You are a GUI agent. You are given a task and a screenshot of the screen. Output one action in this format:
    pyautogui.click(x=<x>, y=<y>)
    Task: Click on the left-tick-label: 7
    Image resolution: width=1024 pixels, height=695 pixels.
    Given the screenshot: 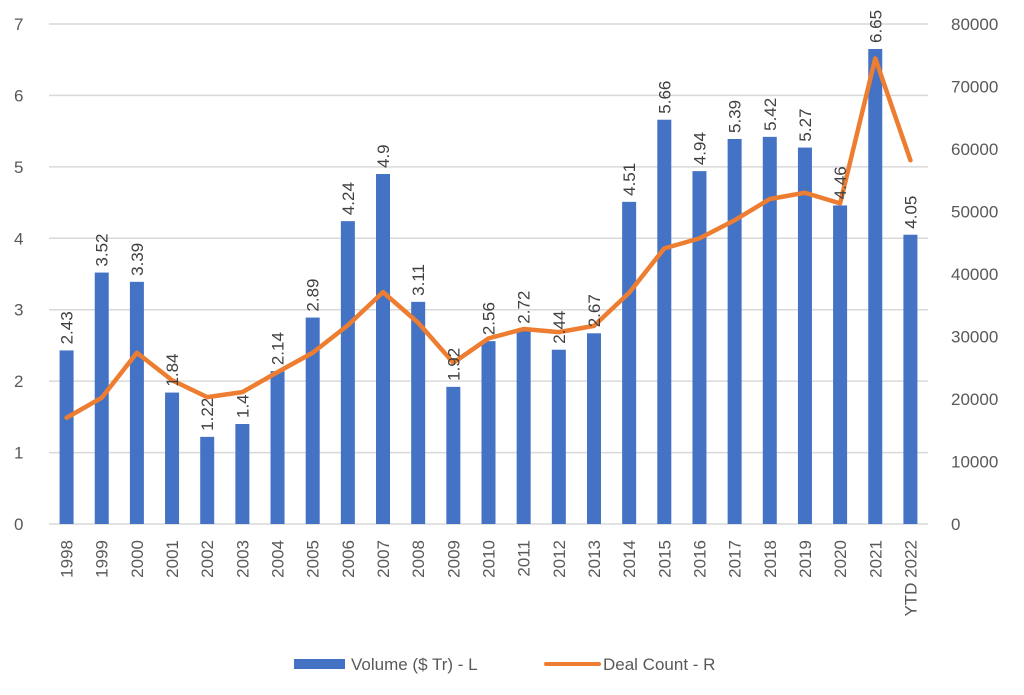 What is the action you would take?
    pyautogui.click(x=18, y=24)
    